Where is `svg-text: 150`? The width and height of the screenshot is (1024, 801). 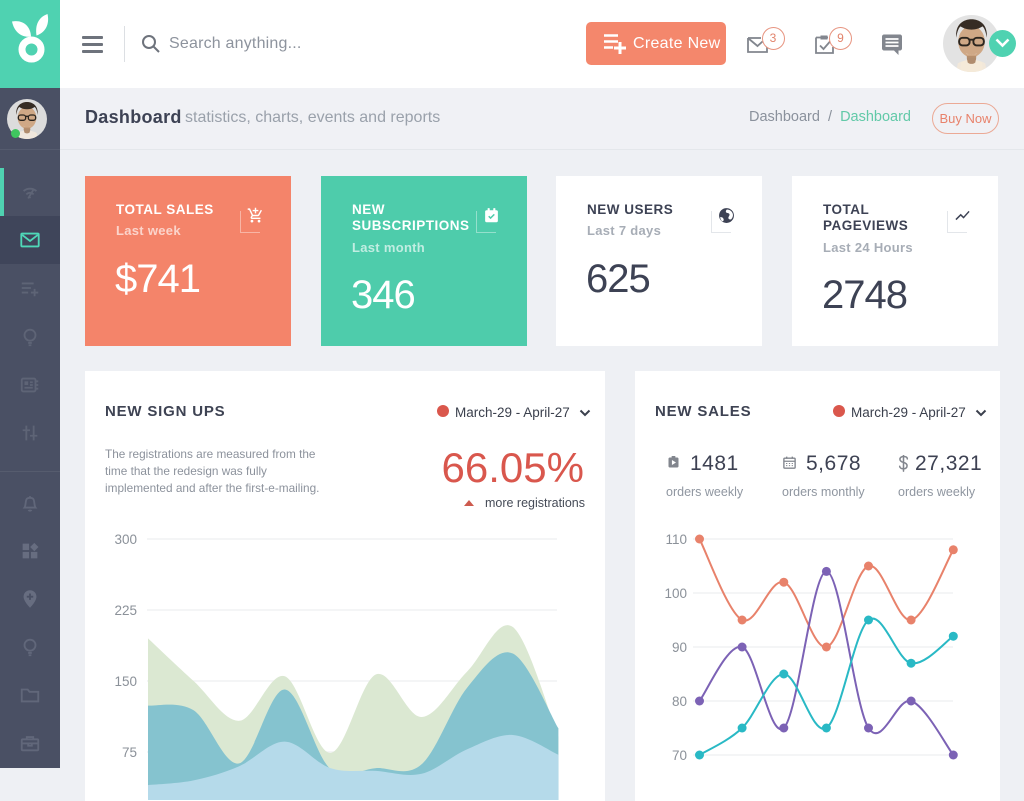 svg-text: 150 is located at coordinates (125, 681).